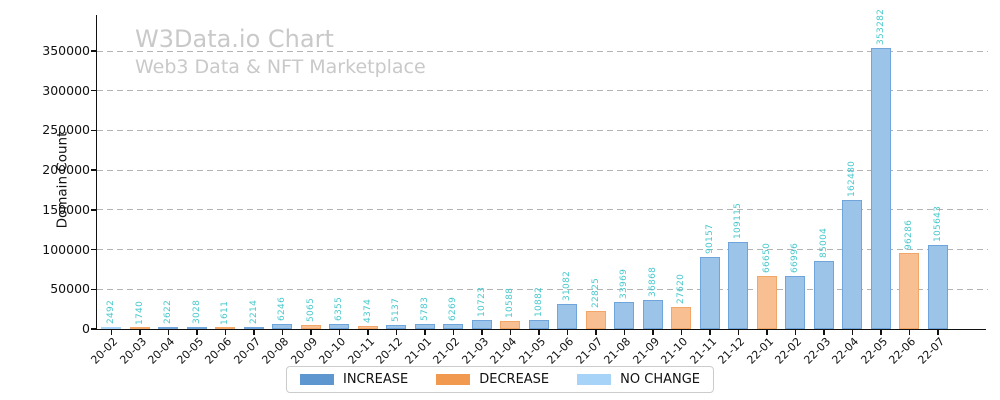 The width and height of the screenshot is (1000, 400). I want to click on bar-value-label: 4374, so click(367, 310).